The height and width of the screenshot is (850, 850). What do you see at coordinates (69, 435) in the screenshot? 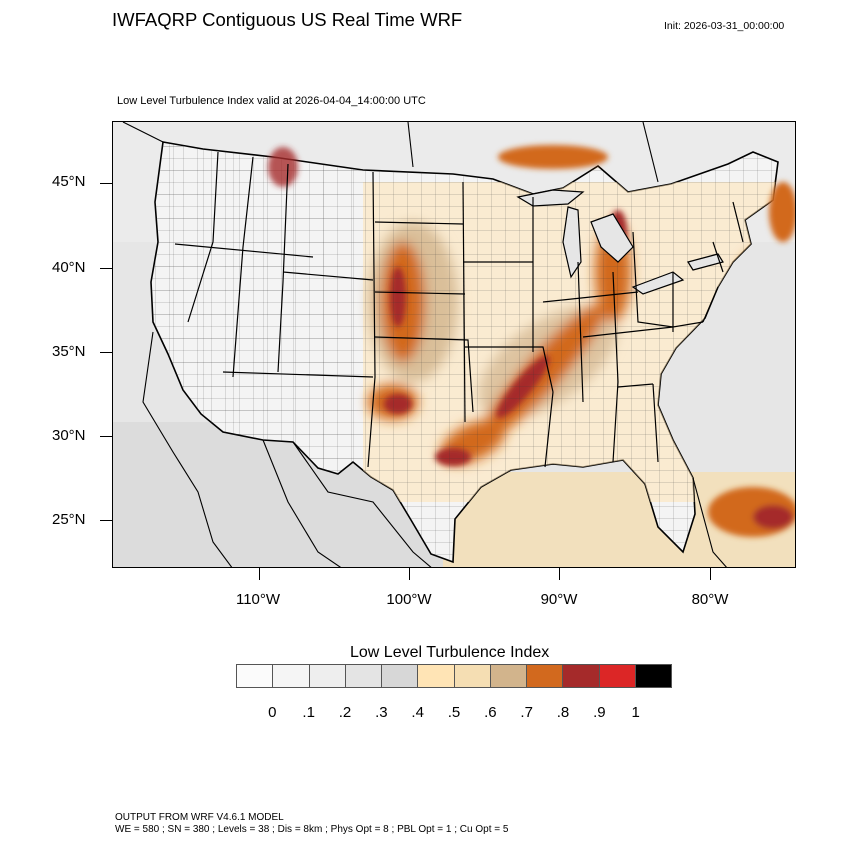
I see `lat-label-30: 30°N` at bounding box center [69, 435].